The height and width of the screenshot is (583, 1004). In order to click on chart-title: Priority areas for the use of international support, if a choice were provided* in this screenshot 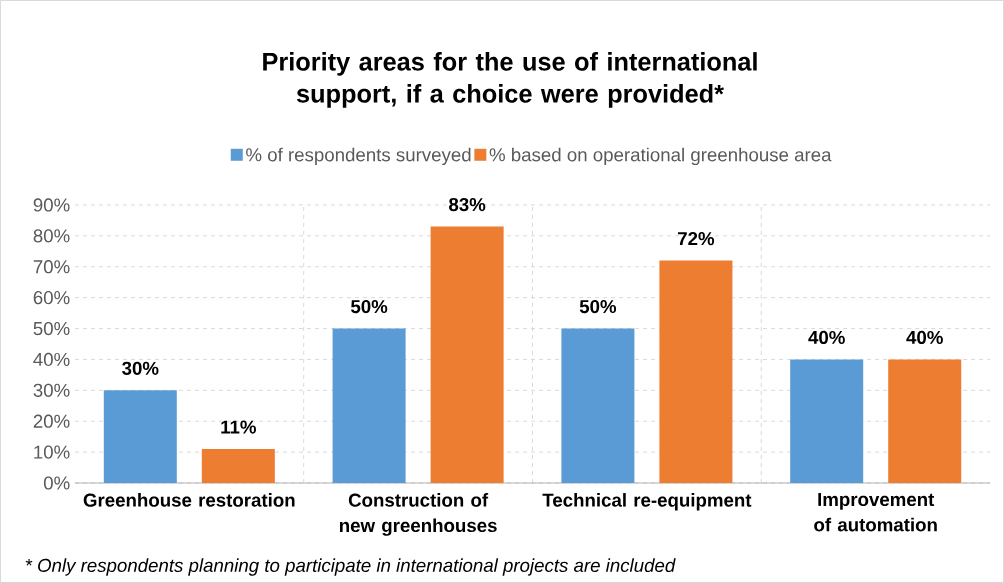, I will do `click(510, 80)`.